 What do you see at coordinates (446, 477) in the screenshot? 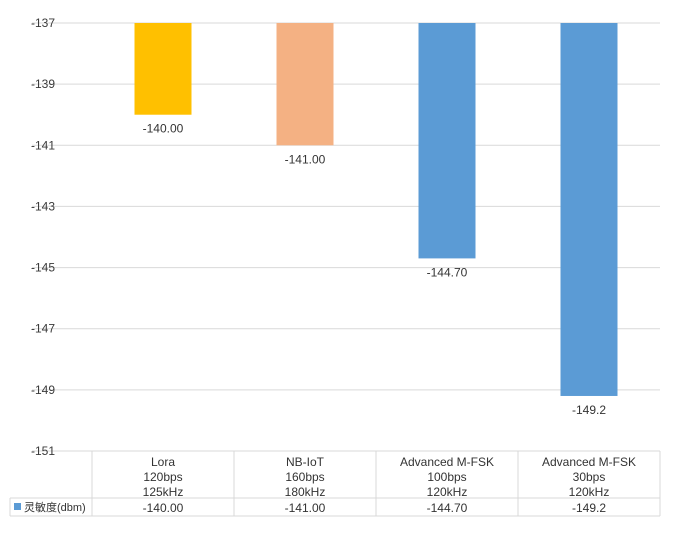
I see `category-label: 100bps` at bounding box center [446, 477].